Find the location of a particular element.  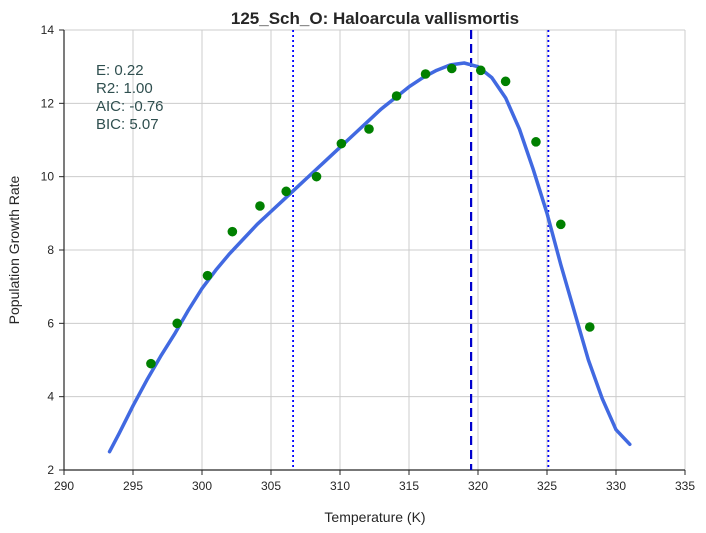

x-tick-label: 330 is located at coordinates (616, 486).